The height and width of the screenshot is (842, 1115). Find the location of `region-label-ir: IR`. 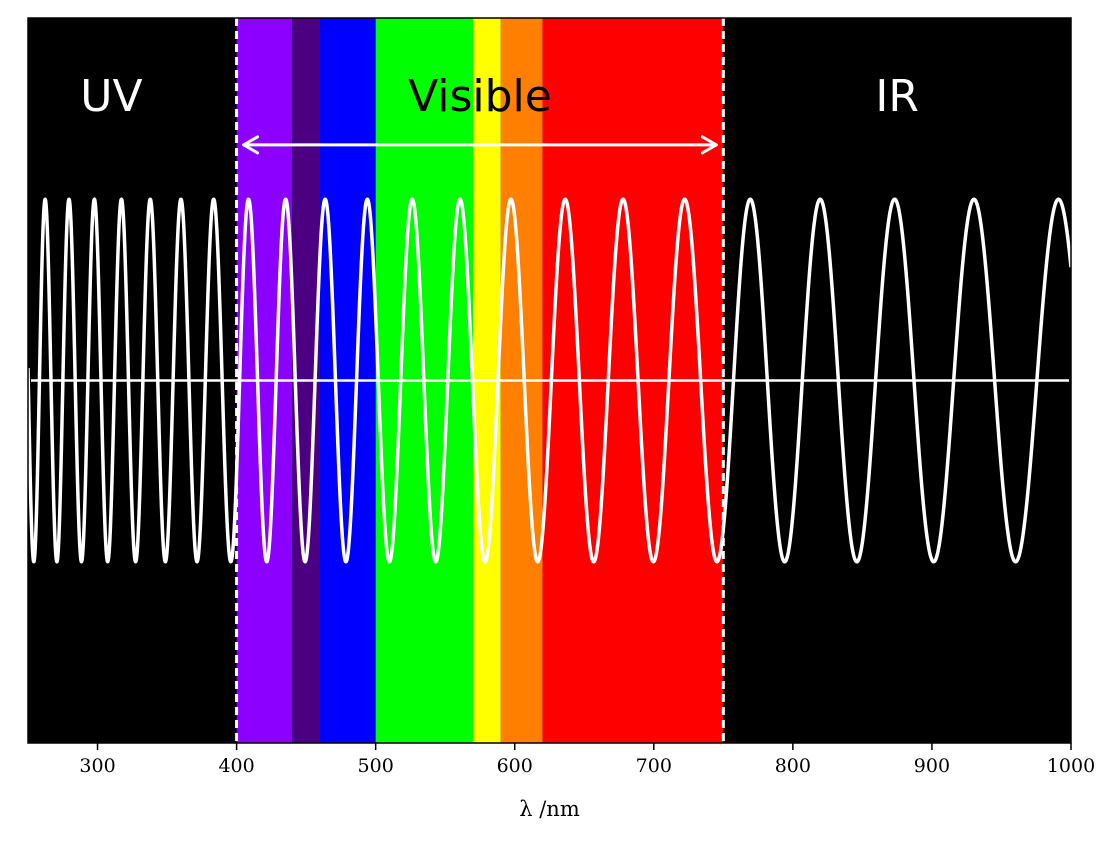

region-label-ir: IR is located at coordinates (897, 96).